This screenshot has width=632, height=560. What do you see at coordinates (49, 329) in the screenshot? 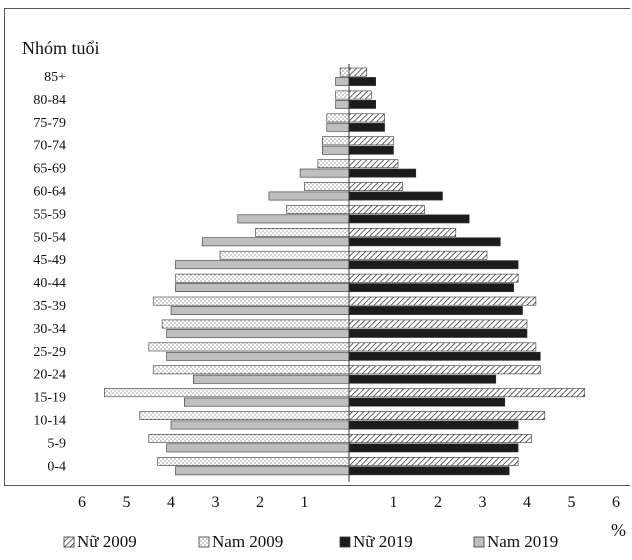
I see `y-tick-label: 30-34` at bounding box center [49, 329].